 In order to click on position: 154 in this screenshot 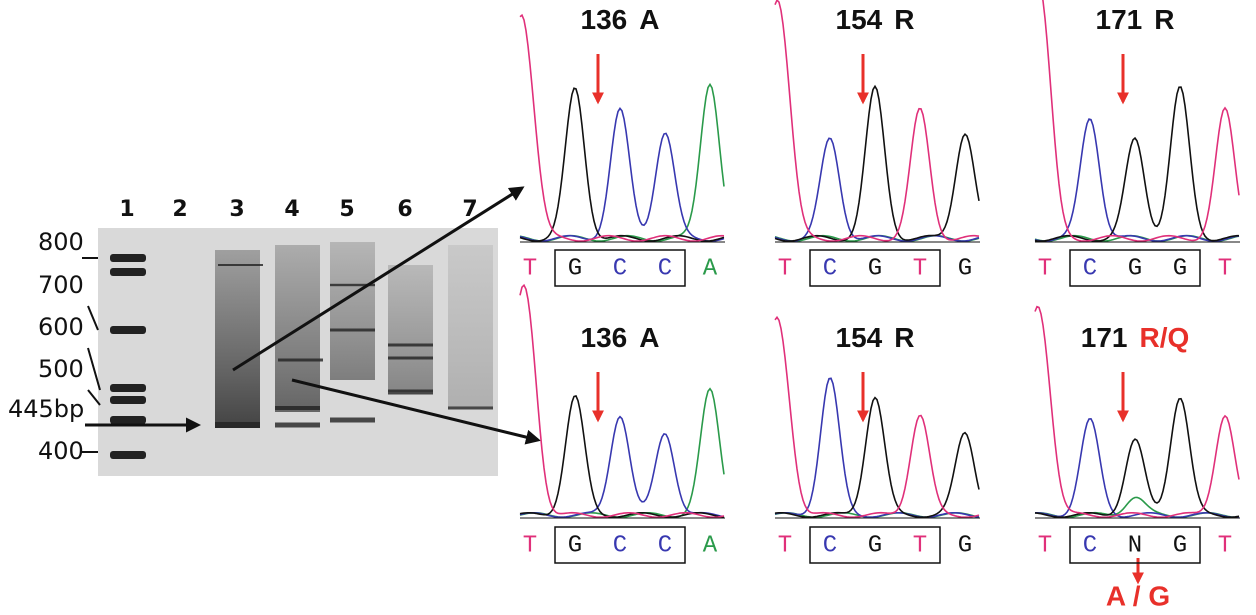, I will do `click(859, 19)`.